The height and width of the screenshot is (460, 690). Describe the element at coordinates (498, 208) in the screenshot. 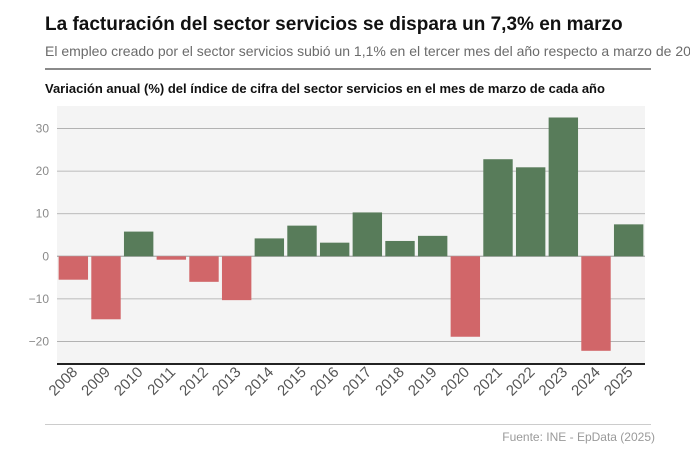

I see `bar-2021` at that location.